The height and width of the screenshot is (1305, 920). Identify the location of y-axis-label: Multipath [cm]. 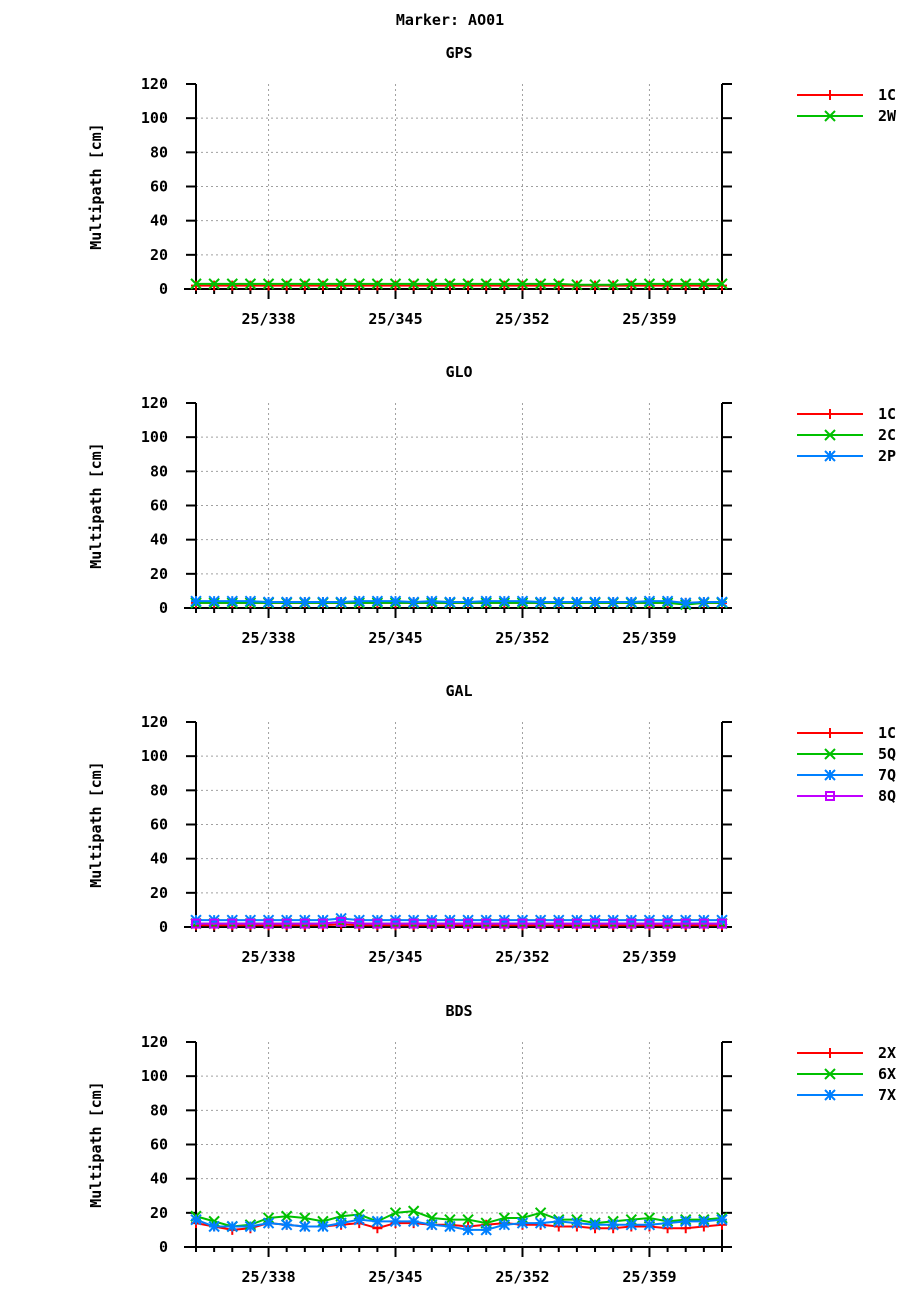
(96, 505).